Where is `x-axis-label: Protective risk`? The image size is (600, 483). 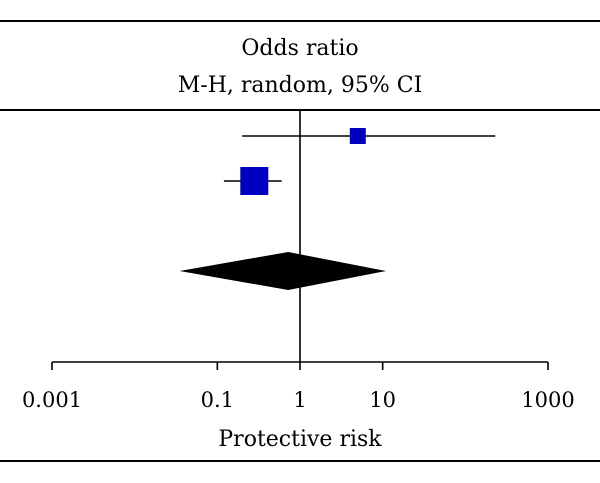 x-axis-label: Protective risk is located at coordinates (300, 439).